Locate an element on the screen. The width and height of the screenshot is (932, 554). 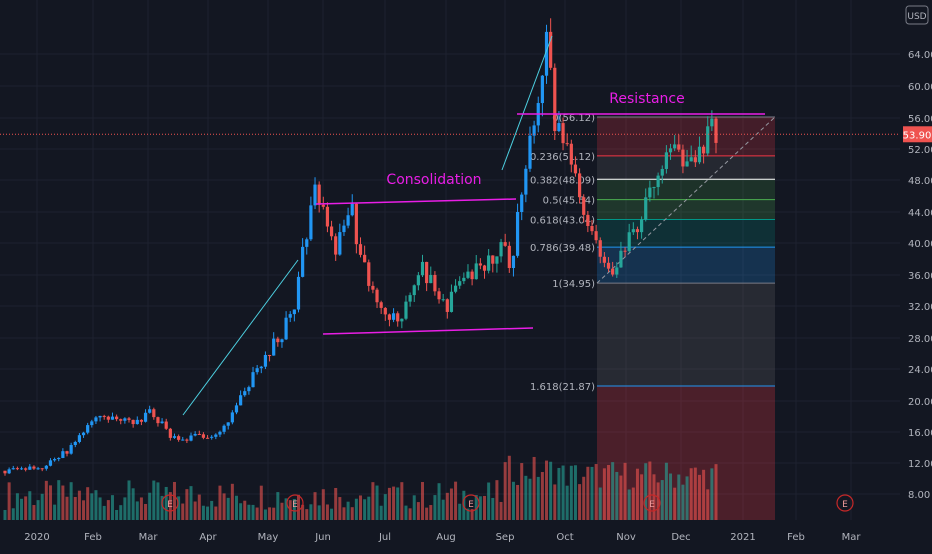
x-tick-label: Sep is located at coordinates (505, 537).